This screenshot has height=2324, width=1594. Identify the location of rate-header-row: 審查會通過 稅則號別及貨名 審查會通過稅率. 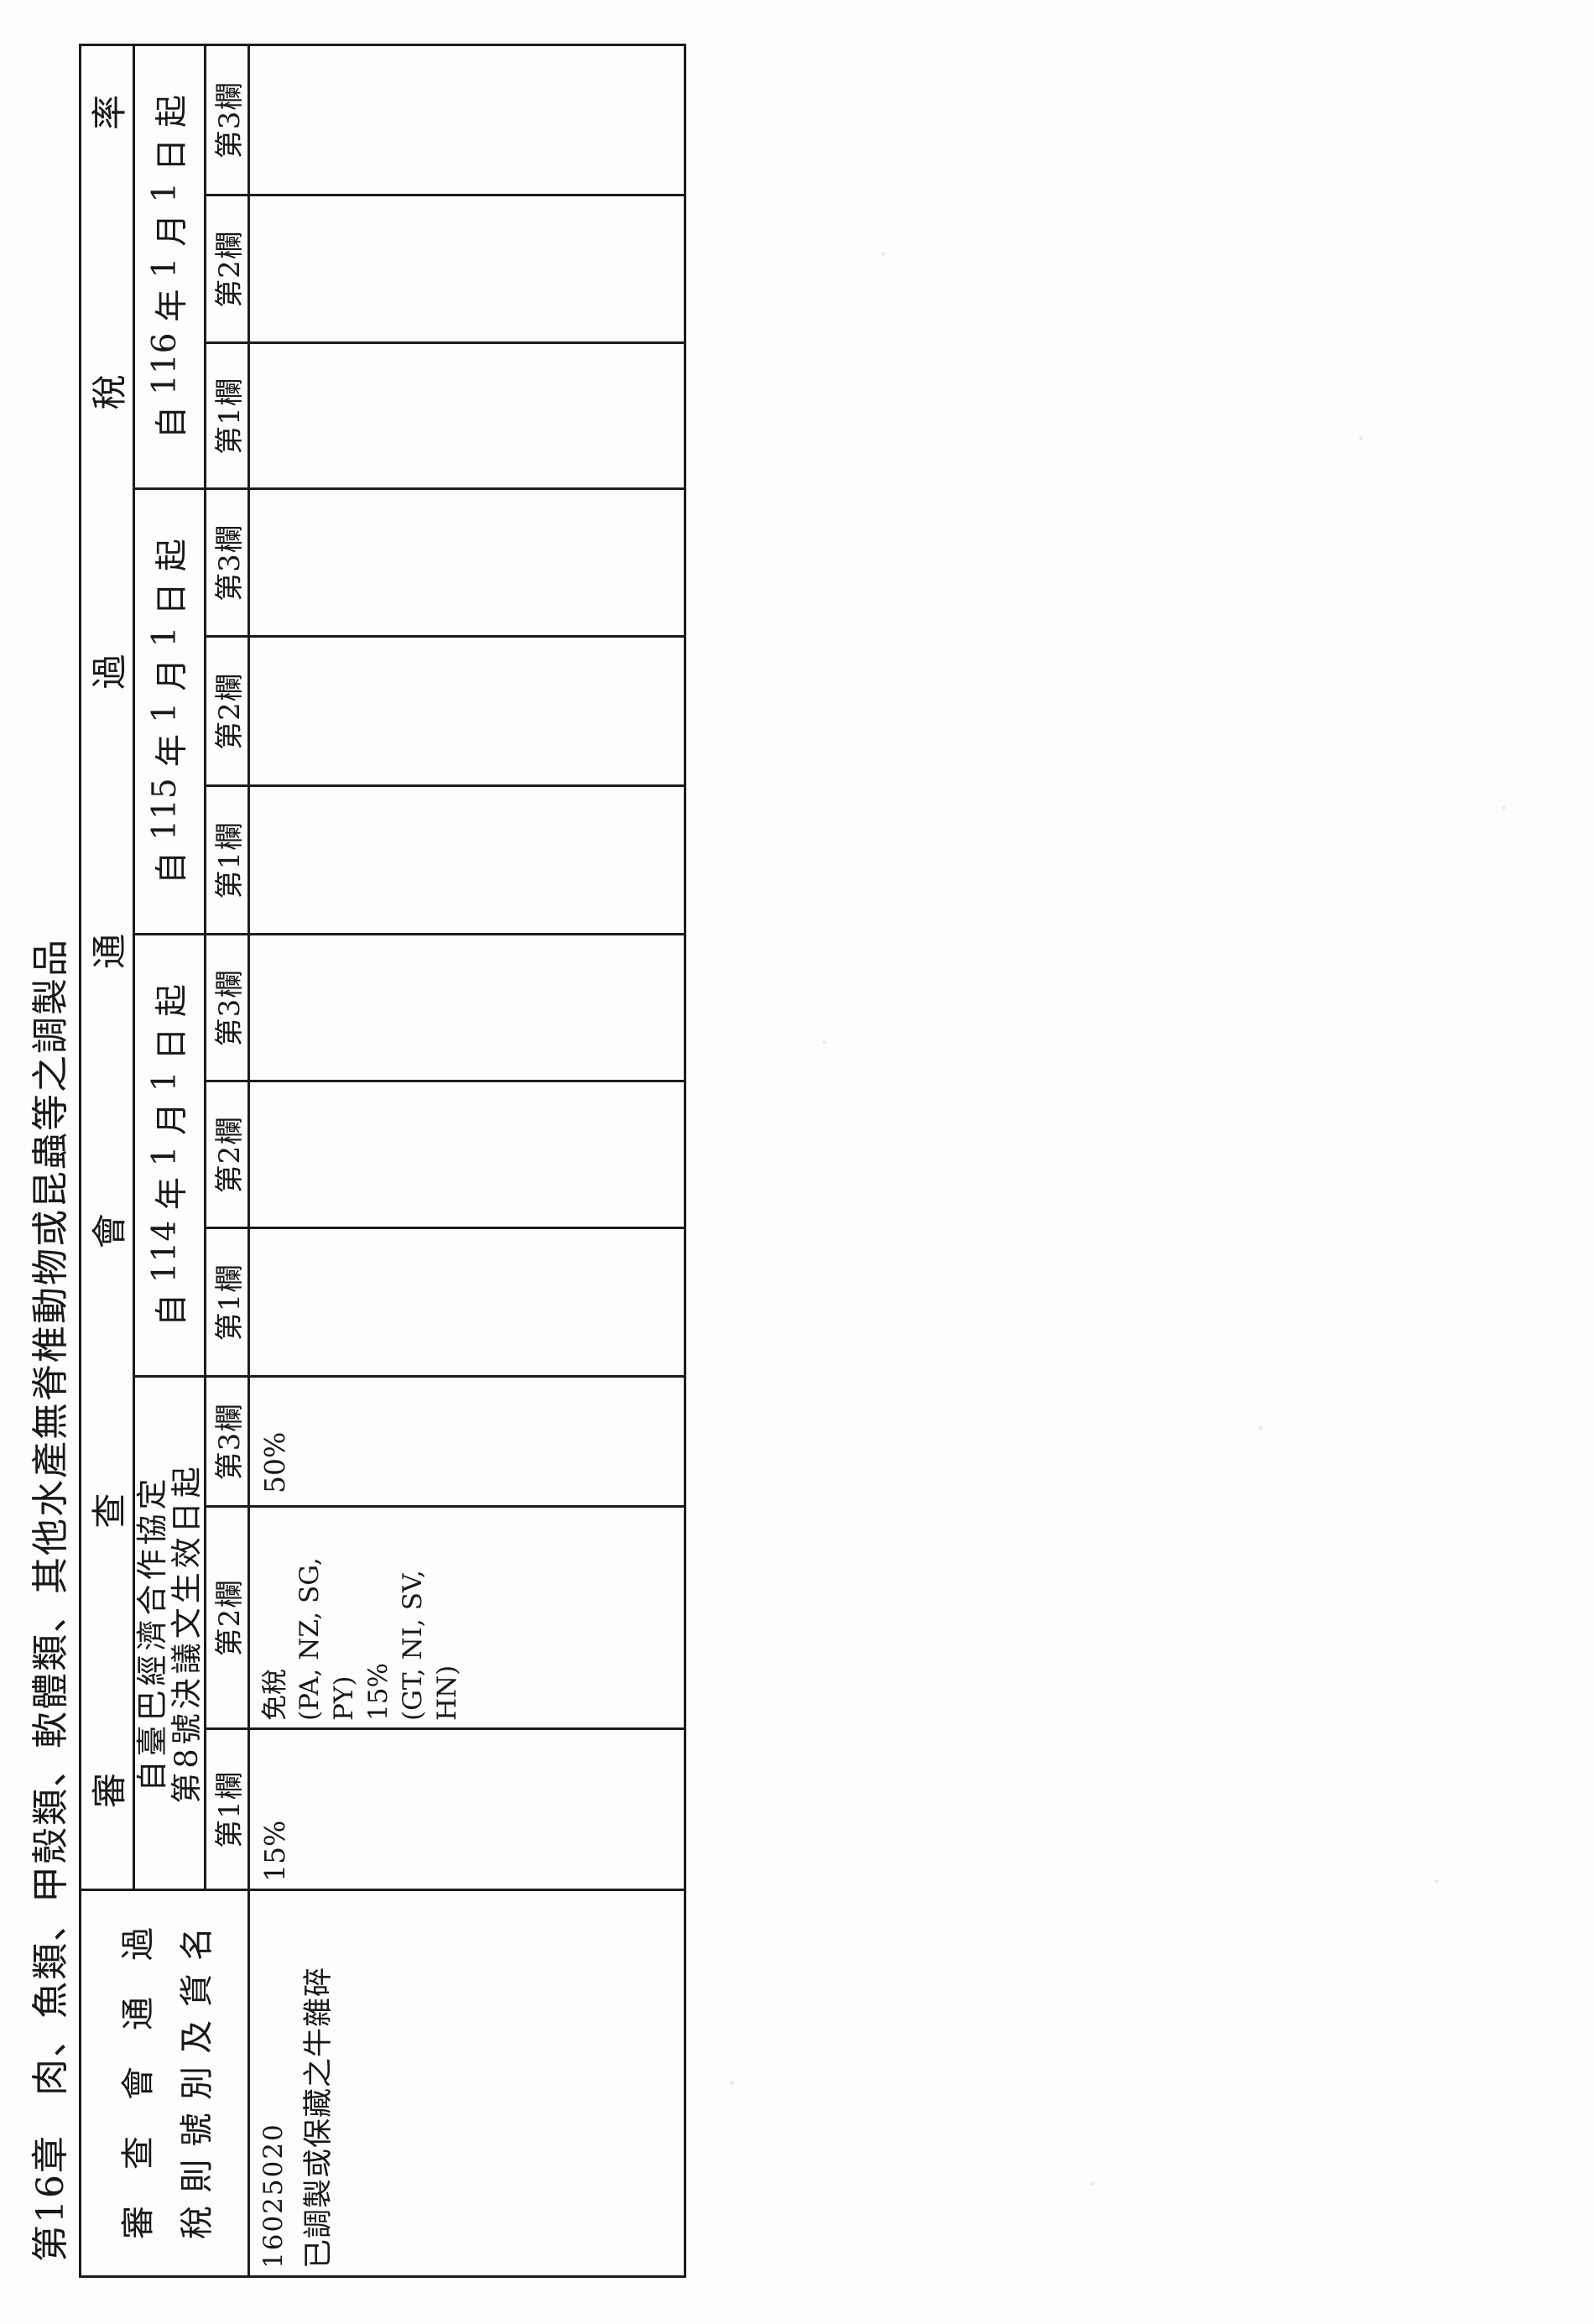
(164, 1160).